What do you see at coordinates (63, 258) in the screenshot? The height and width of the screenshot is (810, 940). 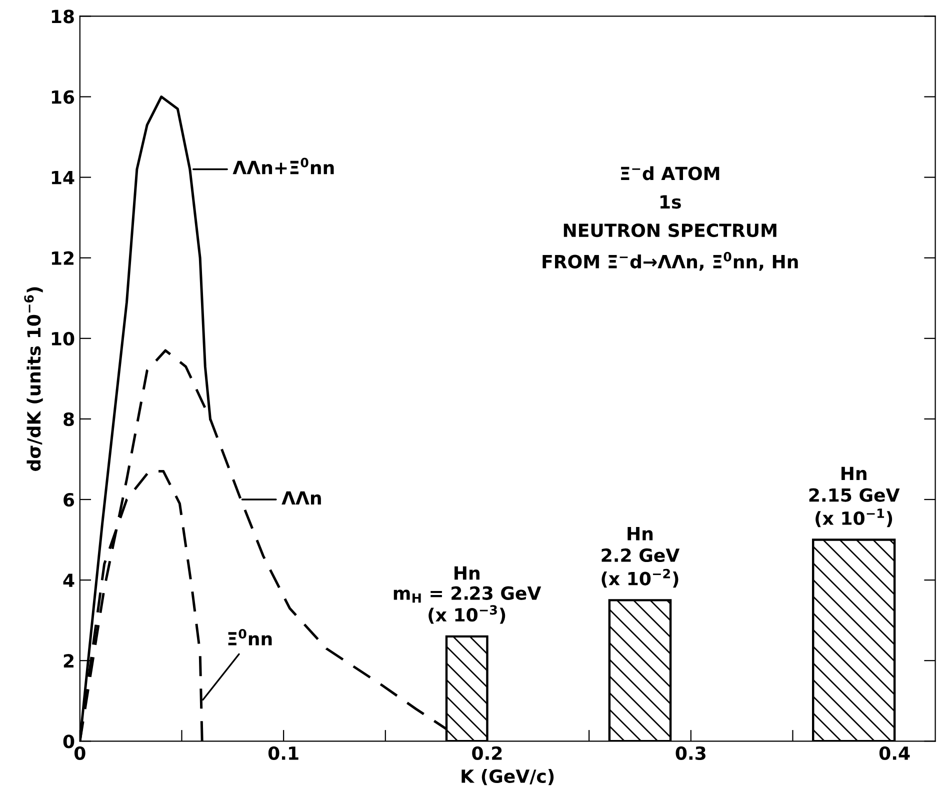 I see `y-tick-label: 12` at bounding box center [63, 258].